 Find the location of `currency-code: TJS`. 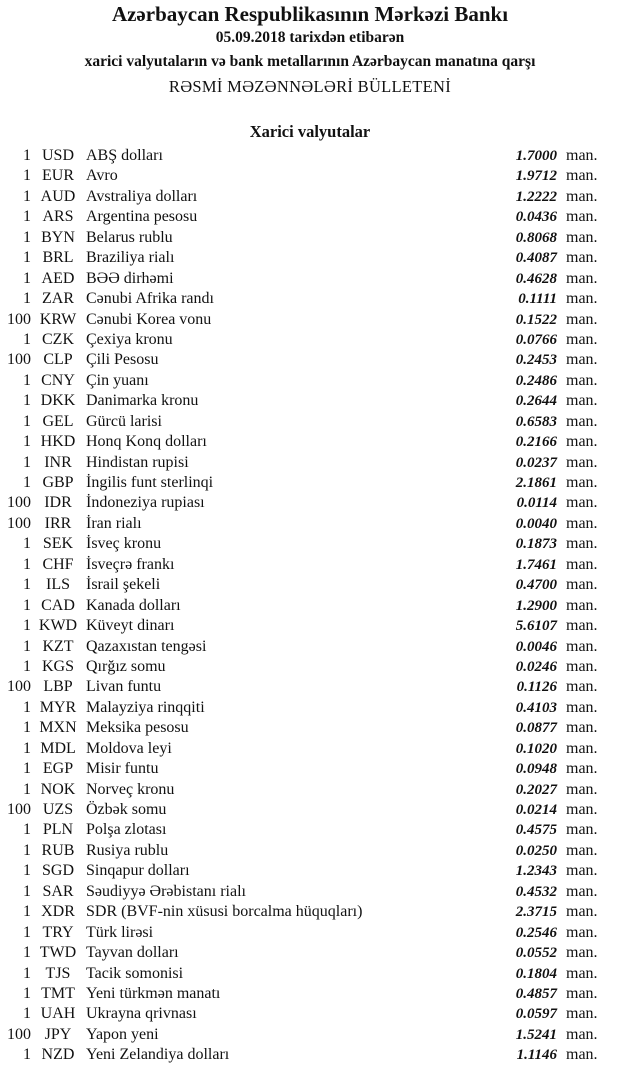

currency-code: TJS is located at coordinates (58, 973).